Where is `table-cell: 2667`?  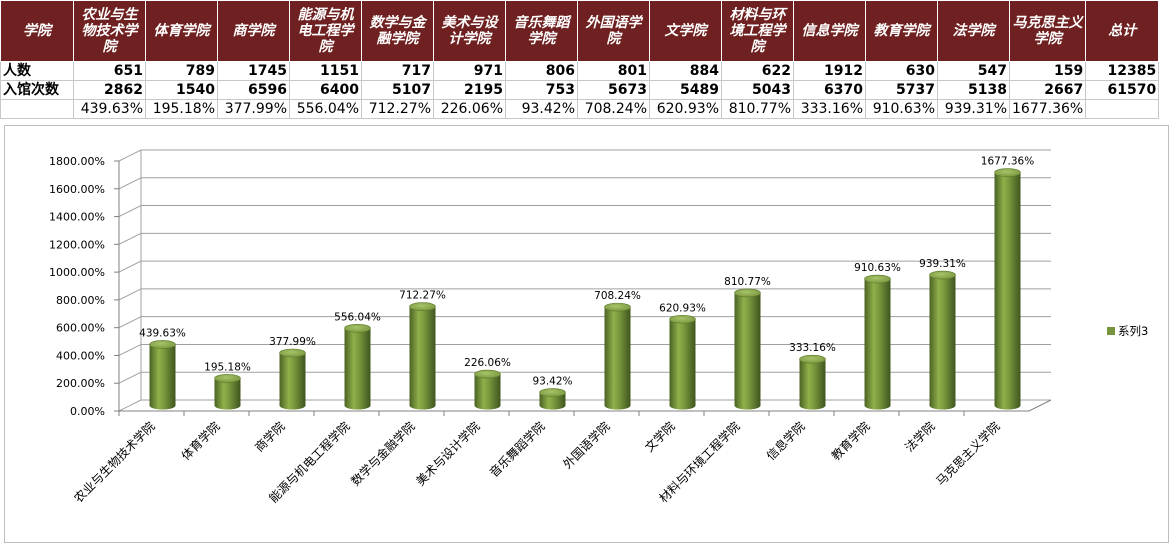 table-cell: 2667 is located at coordinates (1047, 90).